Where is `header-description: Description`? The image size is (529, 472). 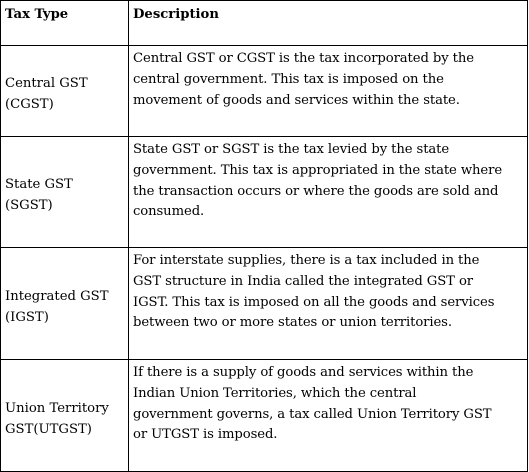 header-description: Description is located at coordinates (328, 23).